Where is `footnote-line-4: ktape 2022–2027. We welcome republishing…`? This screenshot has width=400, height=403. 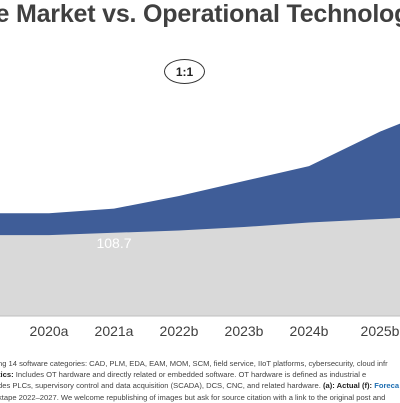 footnote-line-4: ktape 2022–2027. We welcome republishing… is located at coordinates (193, 397).